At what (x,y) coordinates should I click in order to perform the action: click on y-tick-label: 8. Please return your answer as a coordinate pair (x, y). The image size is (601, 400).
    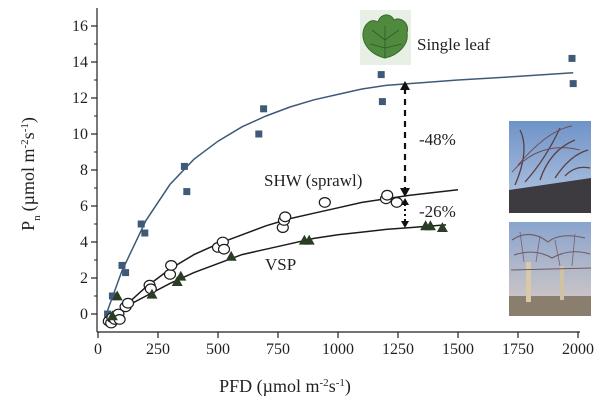
    Looking at the image, I should click on (84, 170).